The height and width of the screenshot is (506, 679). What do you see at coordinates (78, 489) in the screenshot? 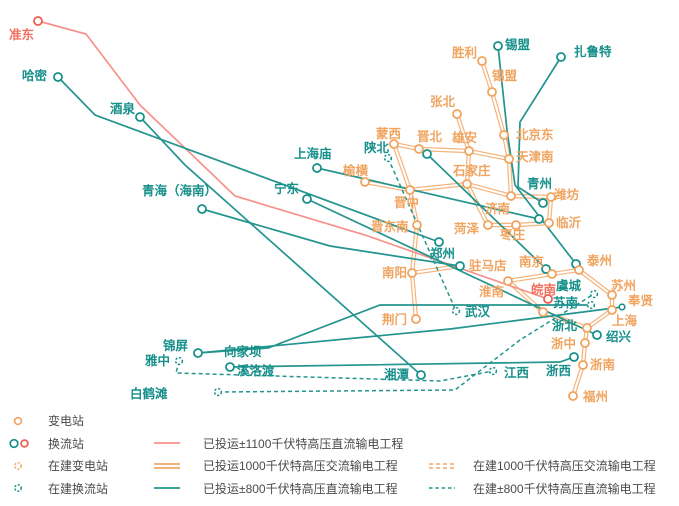
I see `legend-label-planned-converter: 在建换流站` at bounding box center [78, 489].